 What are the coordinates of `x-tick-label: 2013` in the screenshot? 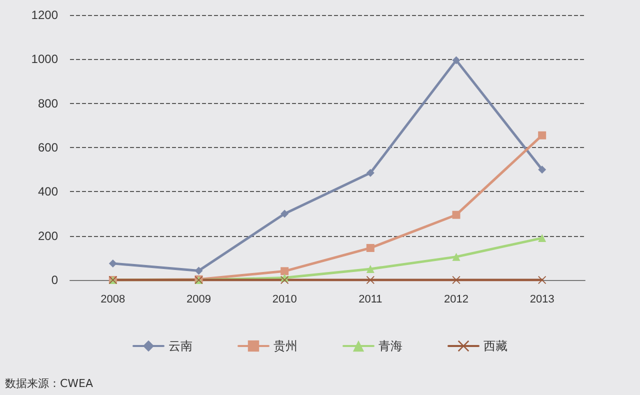 It's located at (542, 300).